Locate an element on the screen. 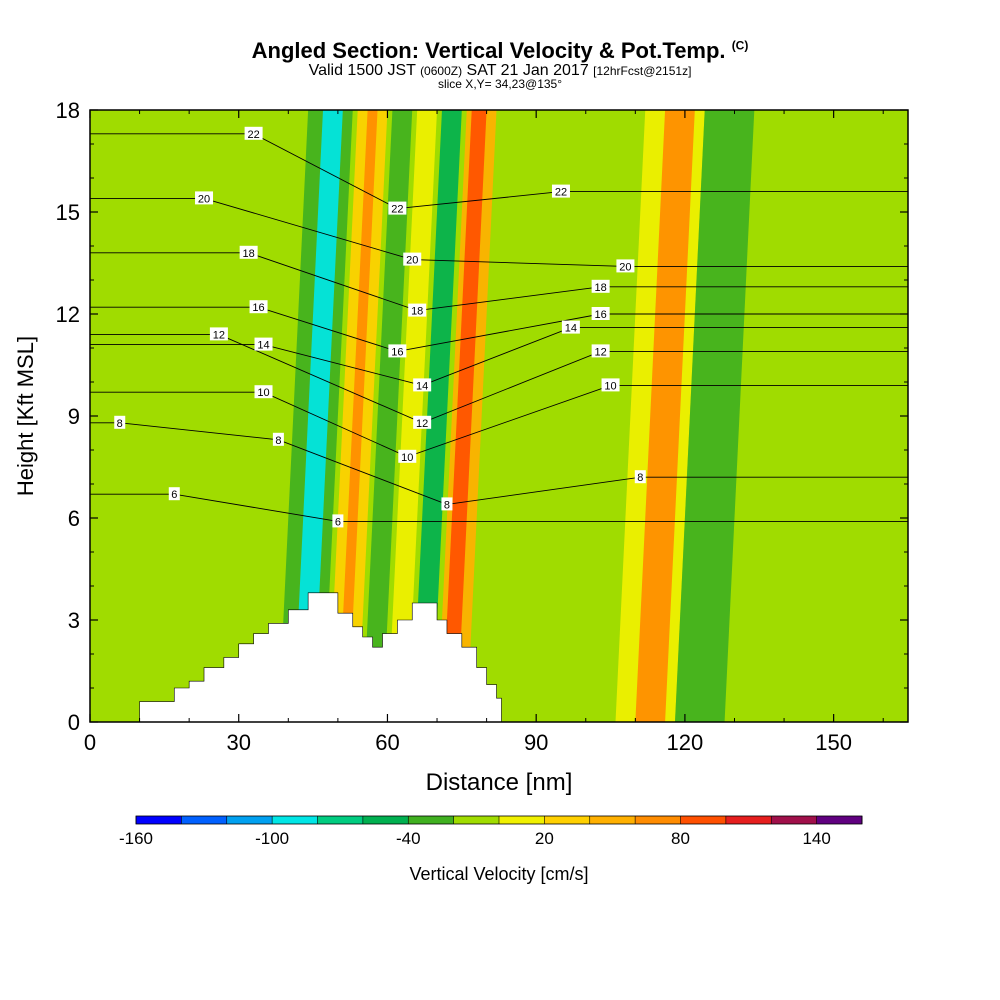 Image resolution: width=1000 pixels, height=1000 pixels. colorbar-tick-label-5: 140 is located at coordinates (816, 838).